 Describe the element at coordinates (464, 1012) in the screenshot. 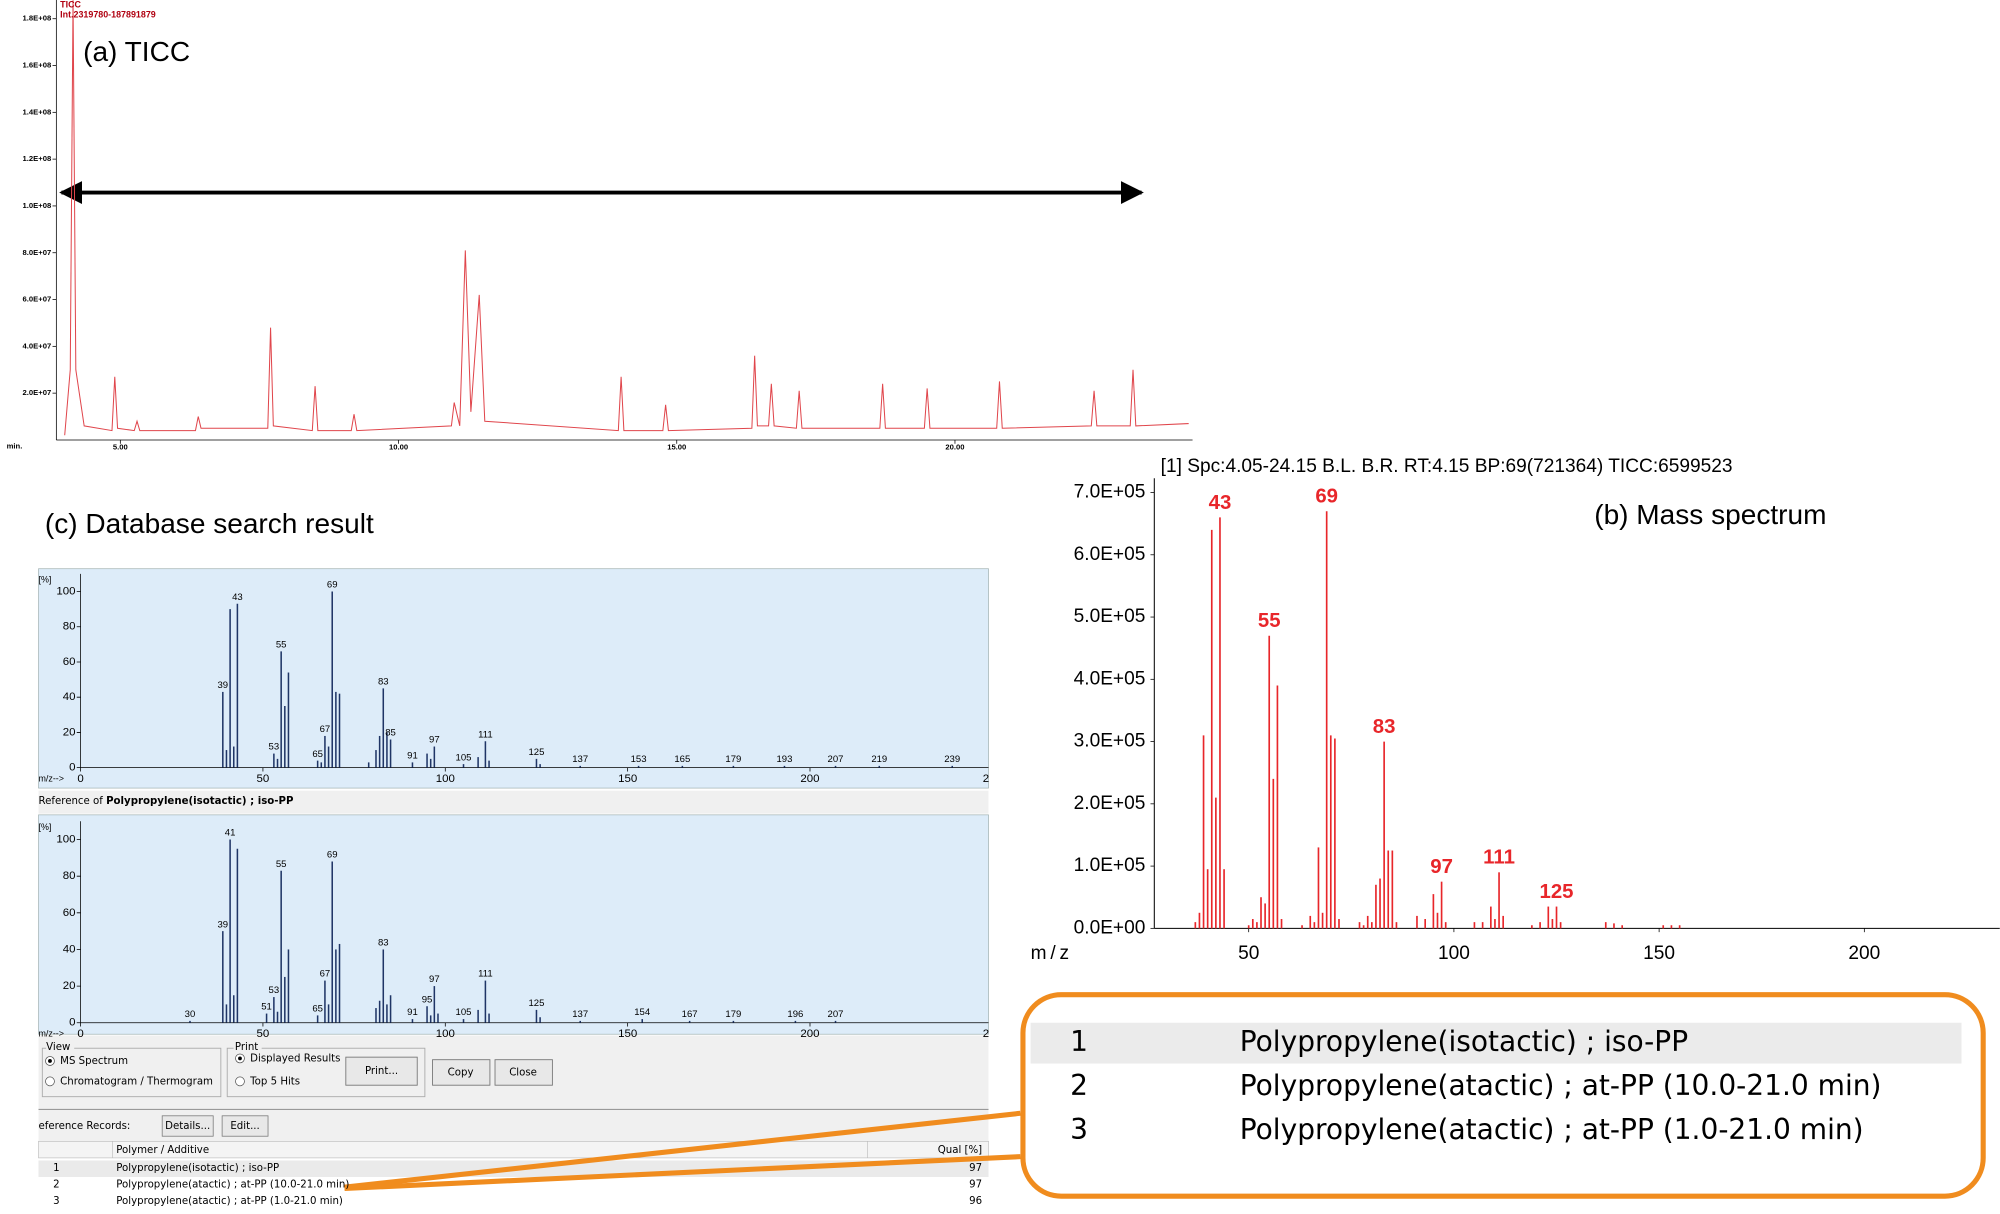

I see `peak-label: 105` at that location.